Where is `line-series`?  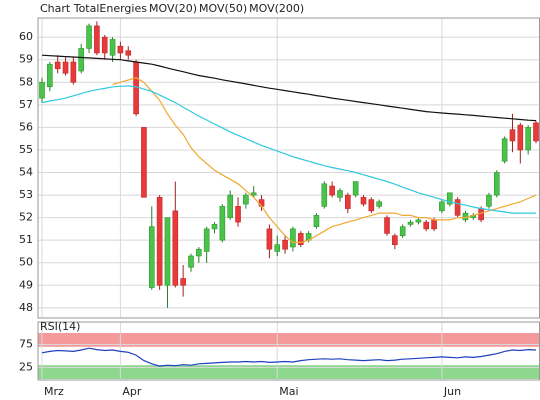 line-series is located at coordinates (289, 357).